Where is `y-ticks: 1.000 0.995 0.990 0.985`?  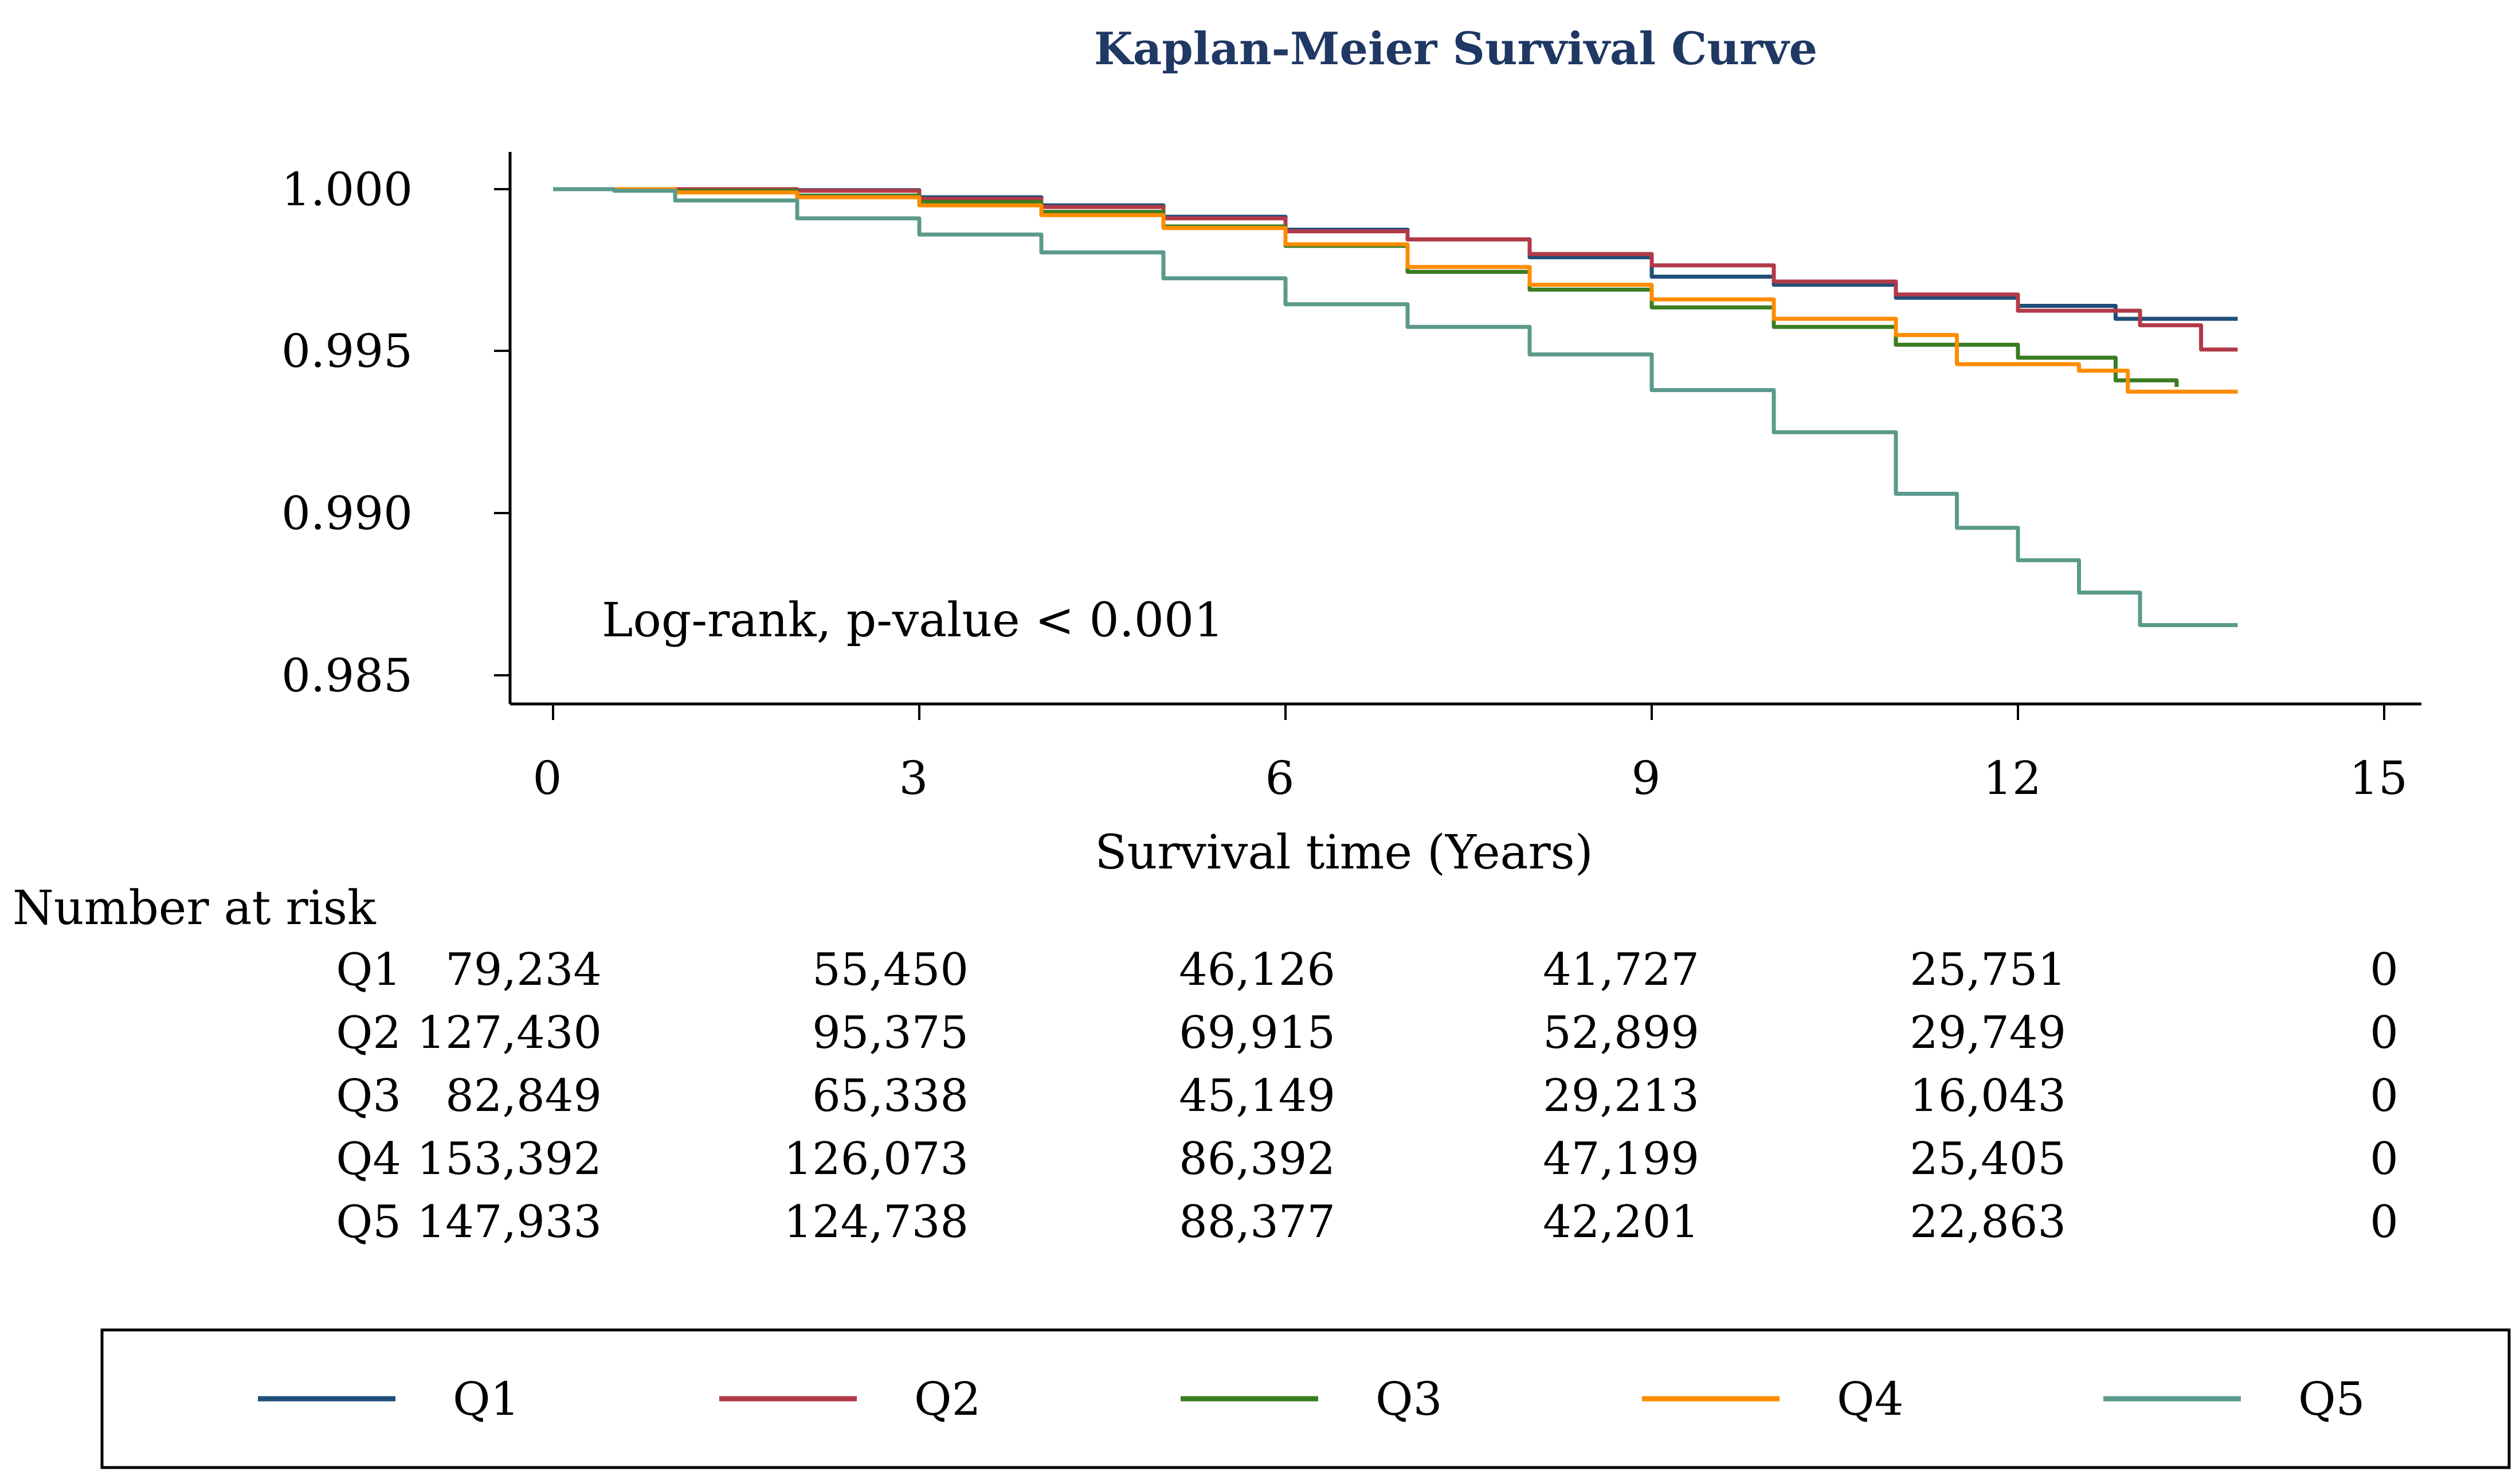 y-ticks: 1.000 0.995 0.990 0.985 is located at coordinates (395, 432).